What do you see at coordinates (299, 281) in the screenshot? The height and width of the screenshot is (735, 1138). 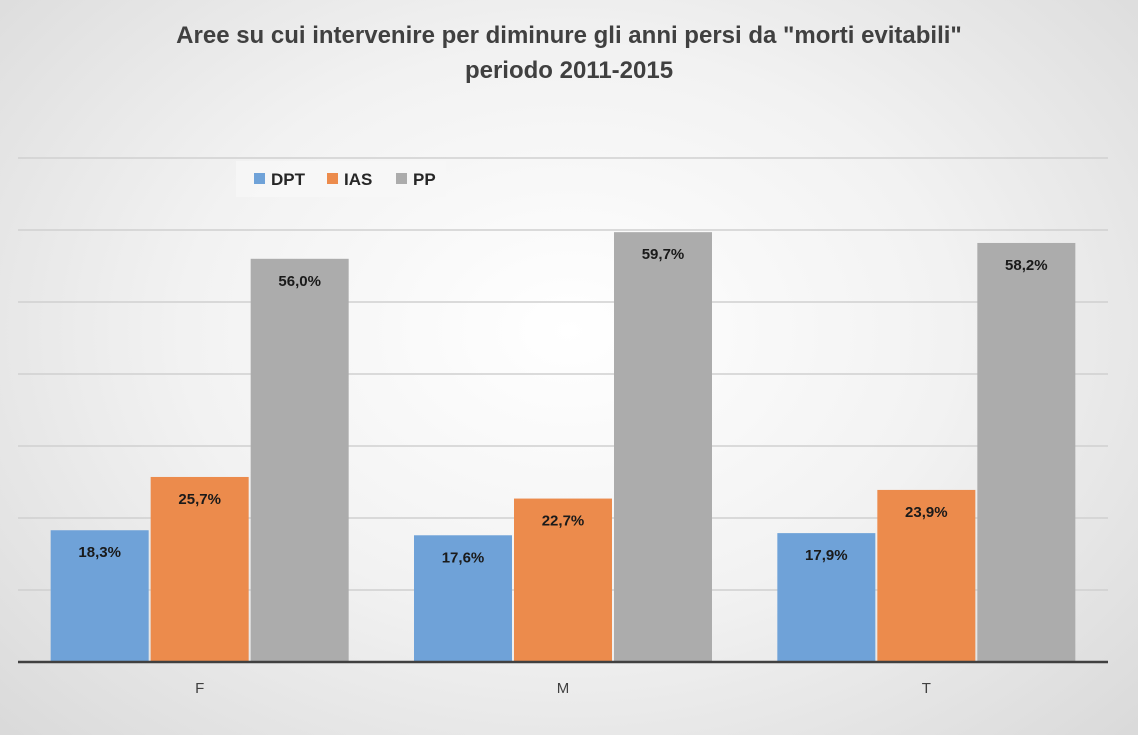 I see `data-label-pp-f: 56,0%` at bounding box center [299, 281].